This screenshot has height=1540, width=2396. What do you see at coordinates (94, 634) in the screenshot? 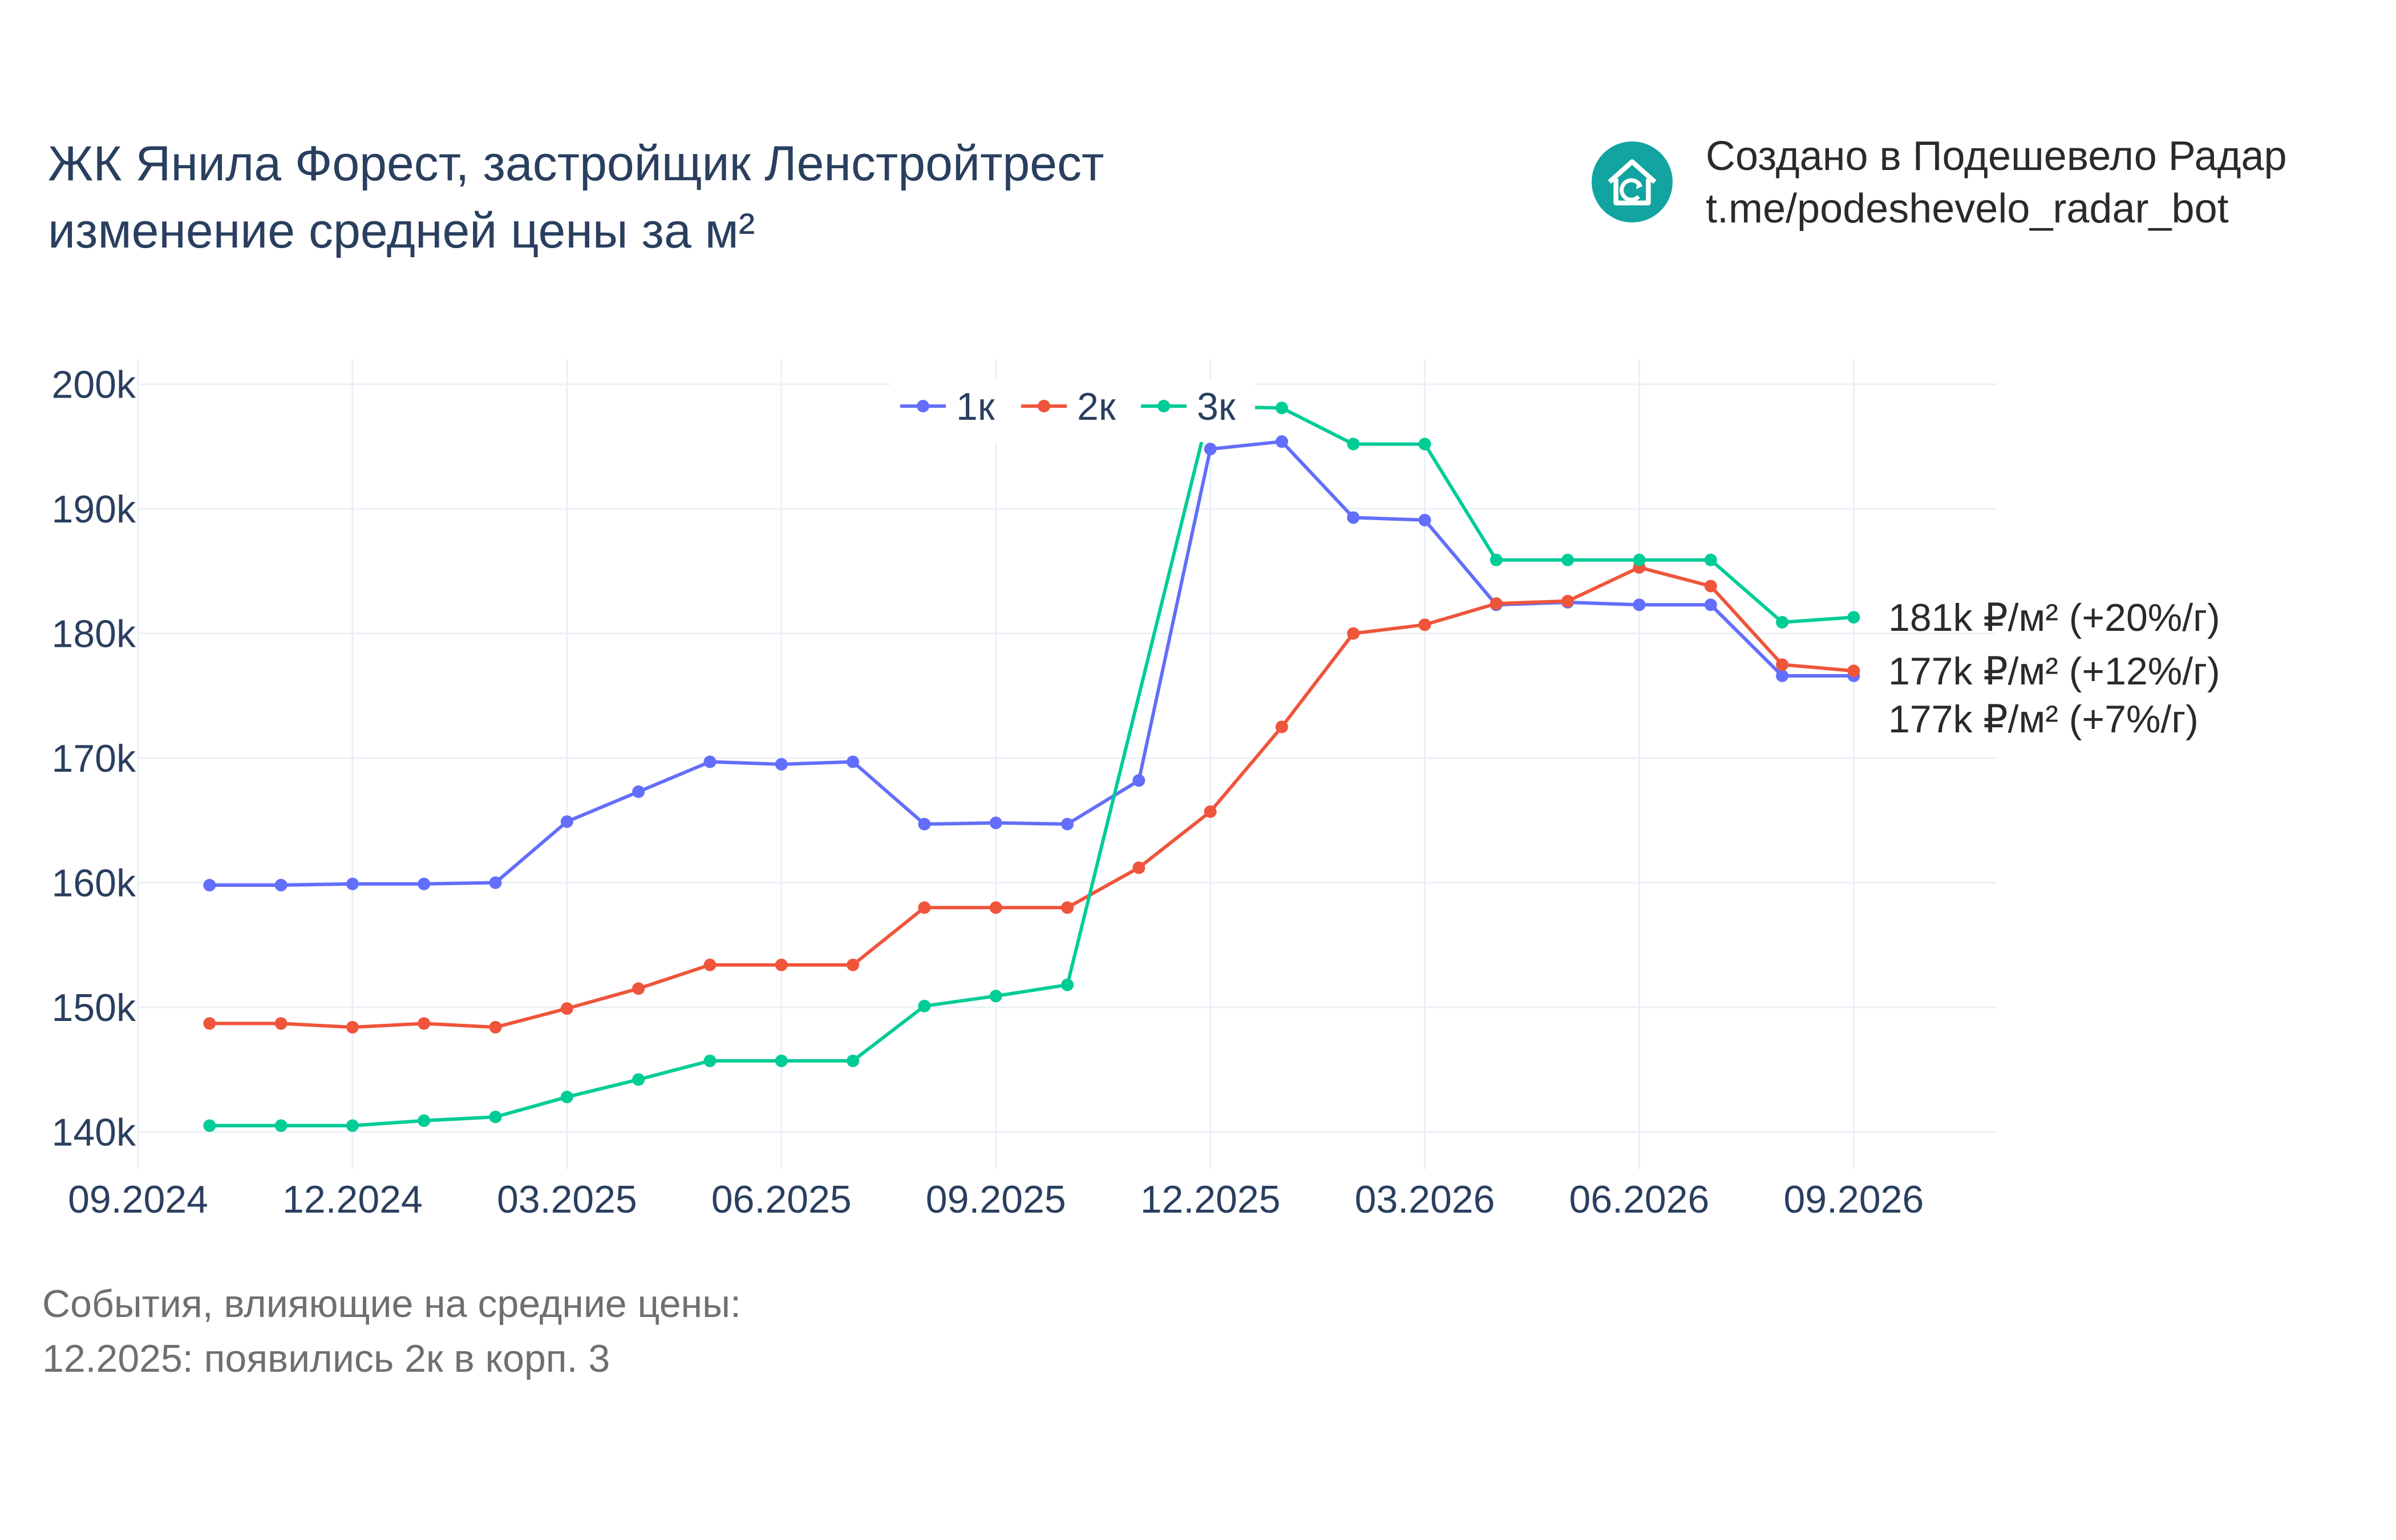
I see `y-tick-label: 180k` at bounding box center [94, 634].